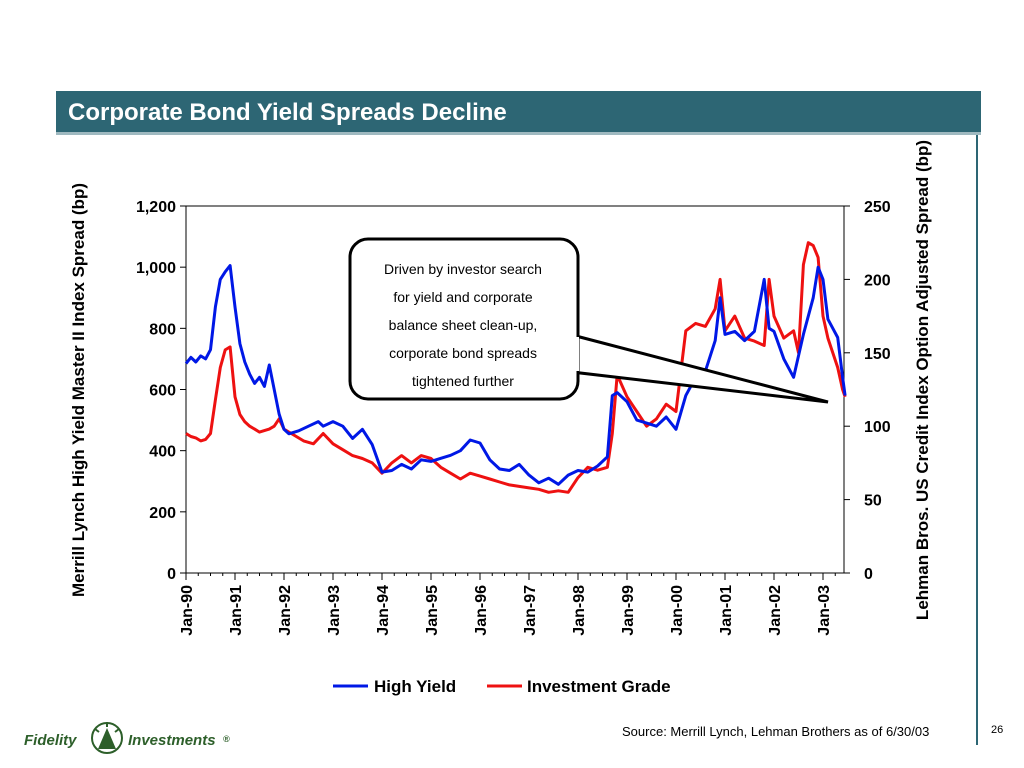 This screenshot has width=1024, height=768. What do you see at coordinates (877, 280) in the screenshot?
I see `right-tick-label: 200` at bounding box center [877, 280].